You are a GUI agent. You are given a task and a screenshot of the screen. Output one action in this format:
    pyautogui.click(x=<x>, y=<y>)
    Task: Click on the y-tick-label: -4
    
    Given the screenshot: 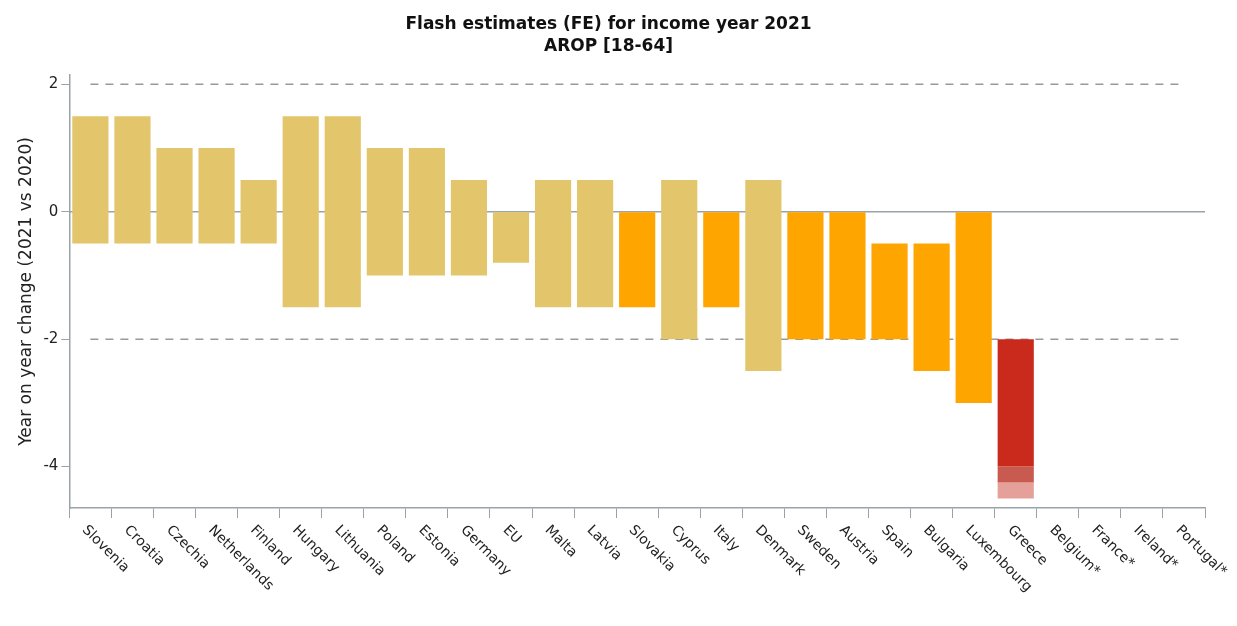 What is the action you would take?
    pyautogui.click(x=51, y=465)
    